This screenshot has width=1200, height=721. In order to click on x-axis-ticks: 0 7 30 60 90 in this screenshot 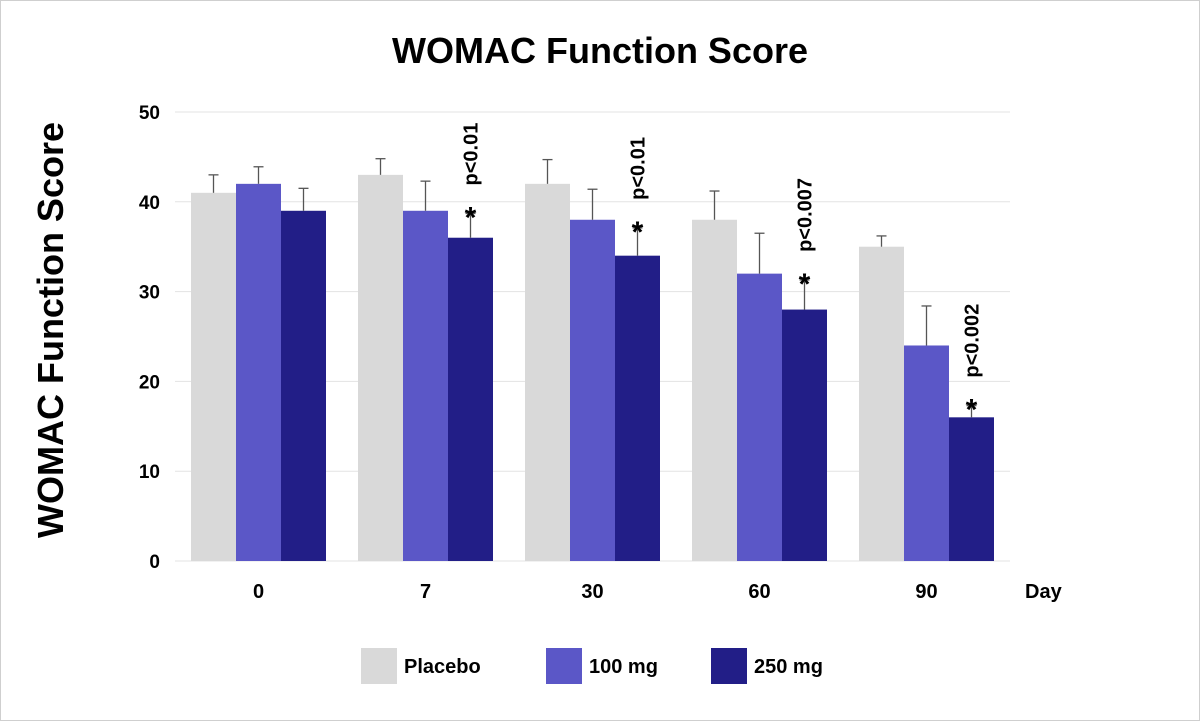, I will do `click(595, 592)`.